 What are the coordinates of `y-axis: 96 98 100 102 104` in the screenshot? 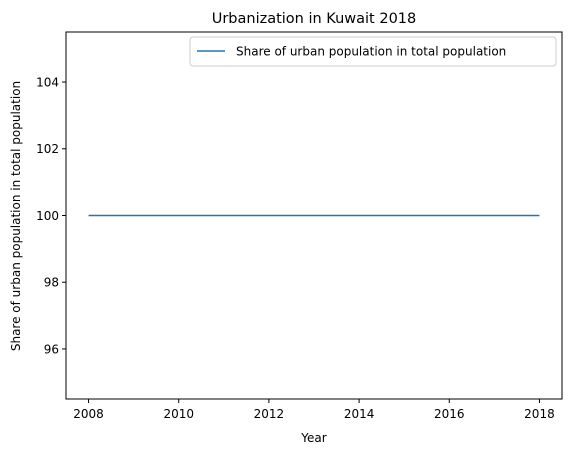 It's located at (51, 215).